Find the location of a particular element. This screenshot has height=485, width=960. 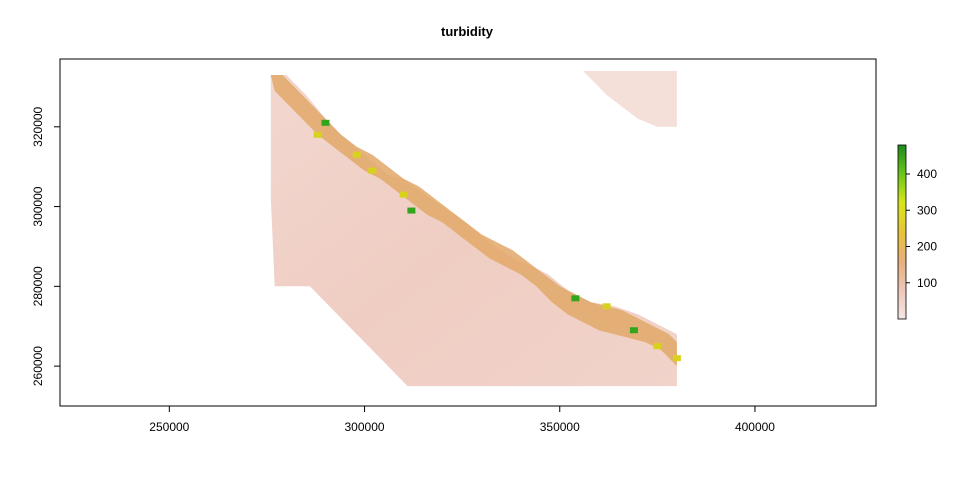

chart-title: turbidity is located at coordinates (467, 31).